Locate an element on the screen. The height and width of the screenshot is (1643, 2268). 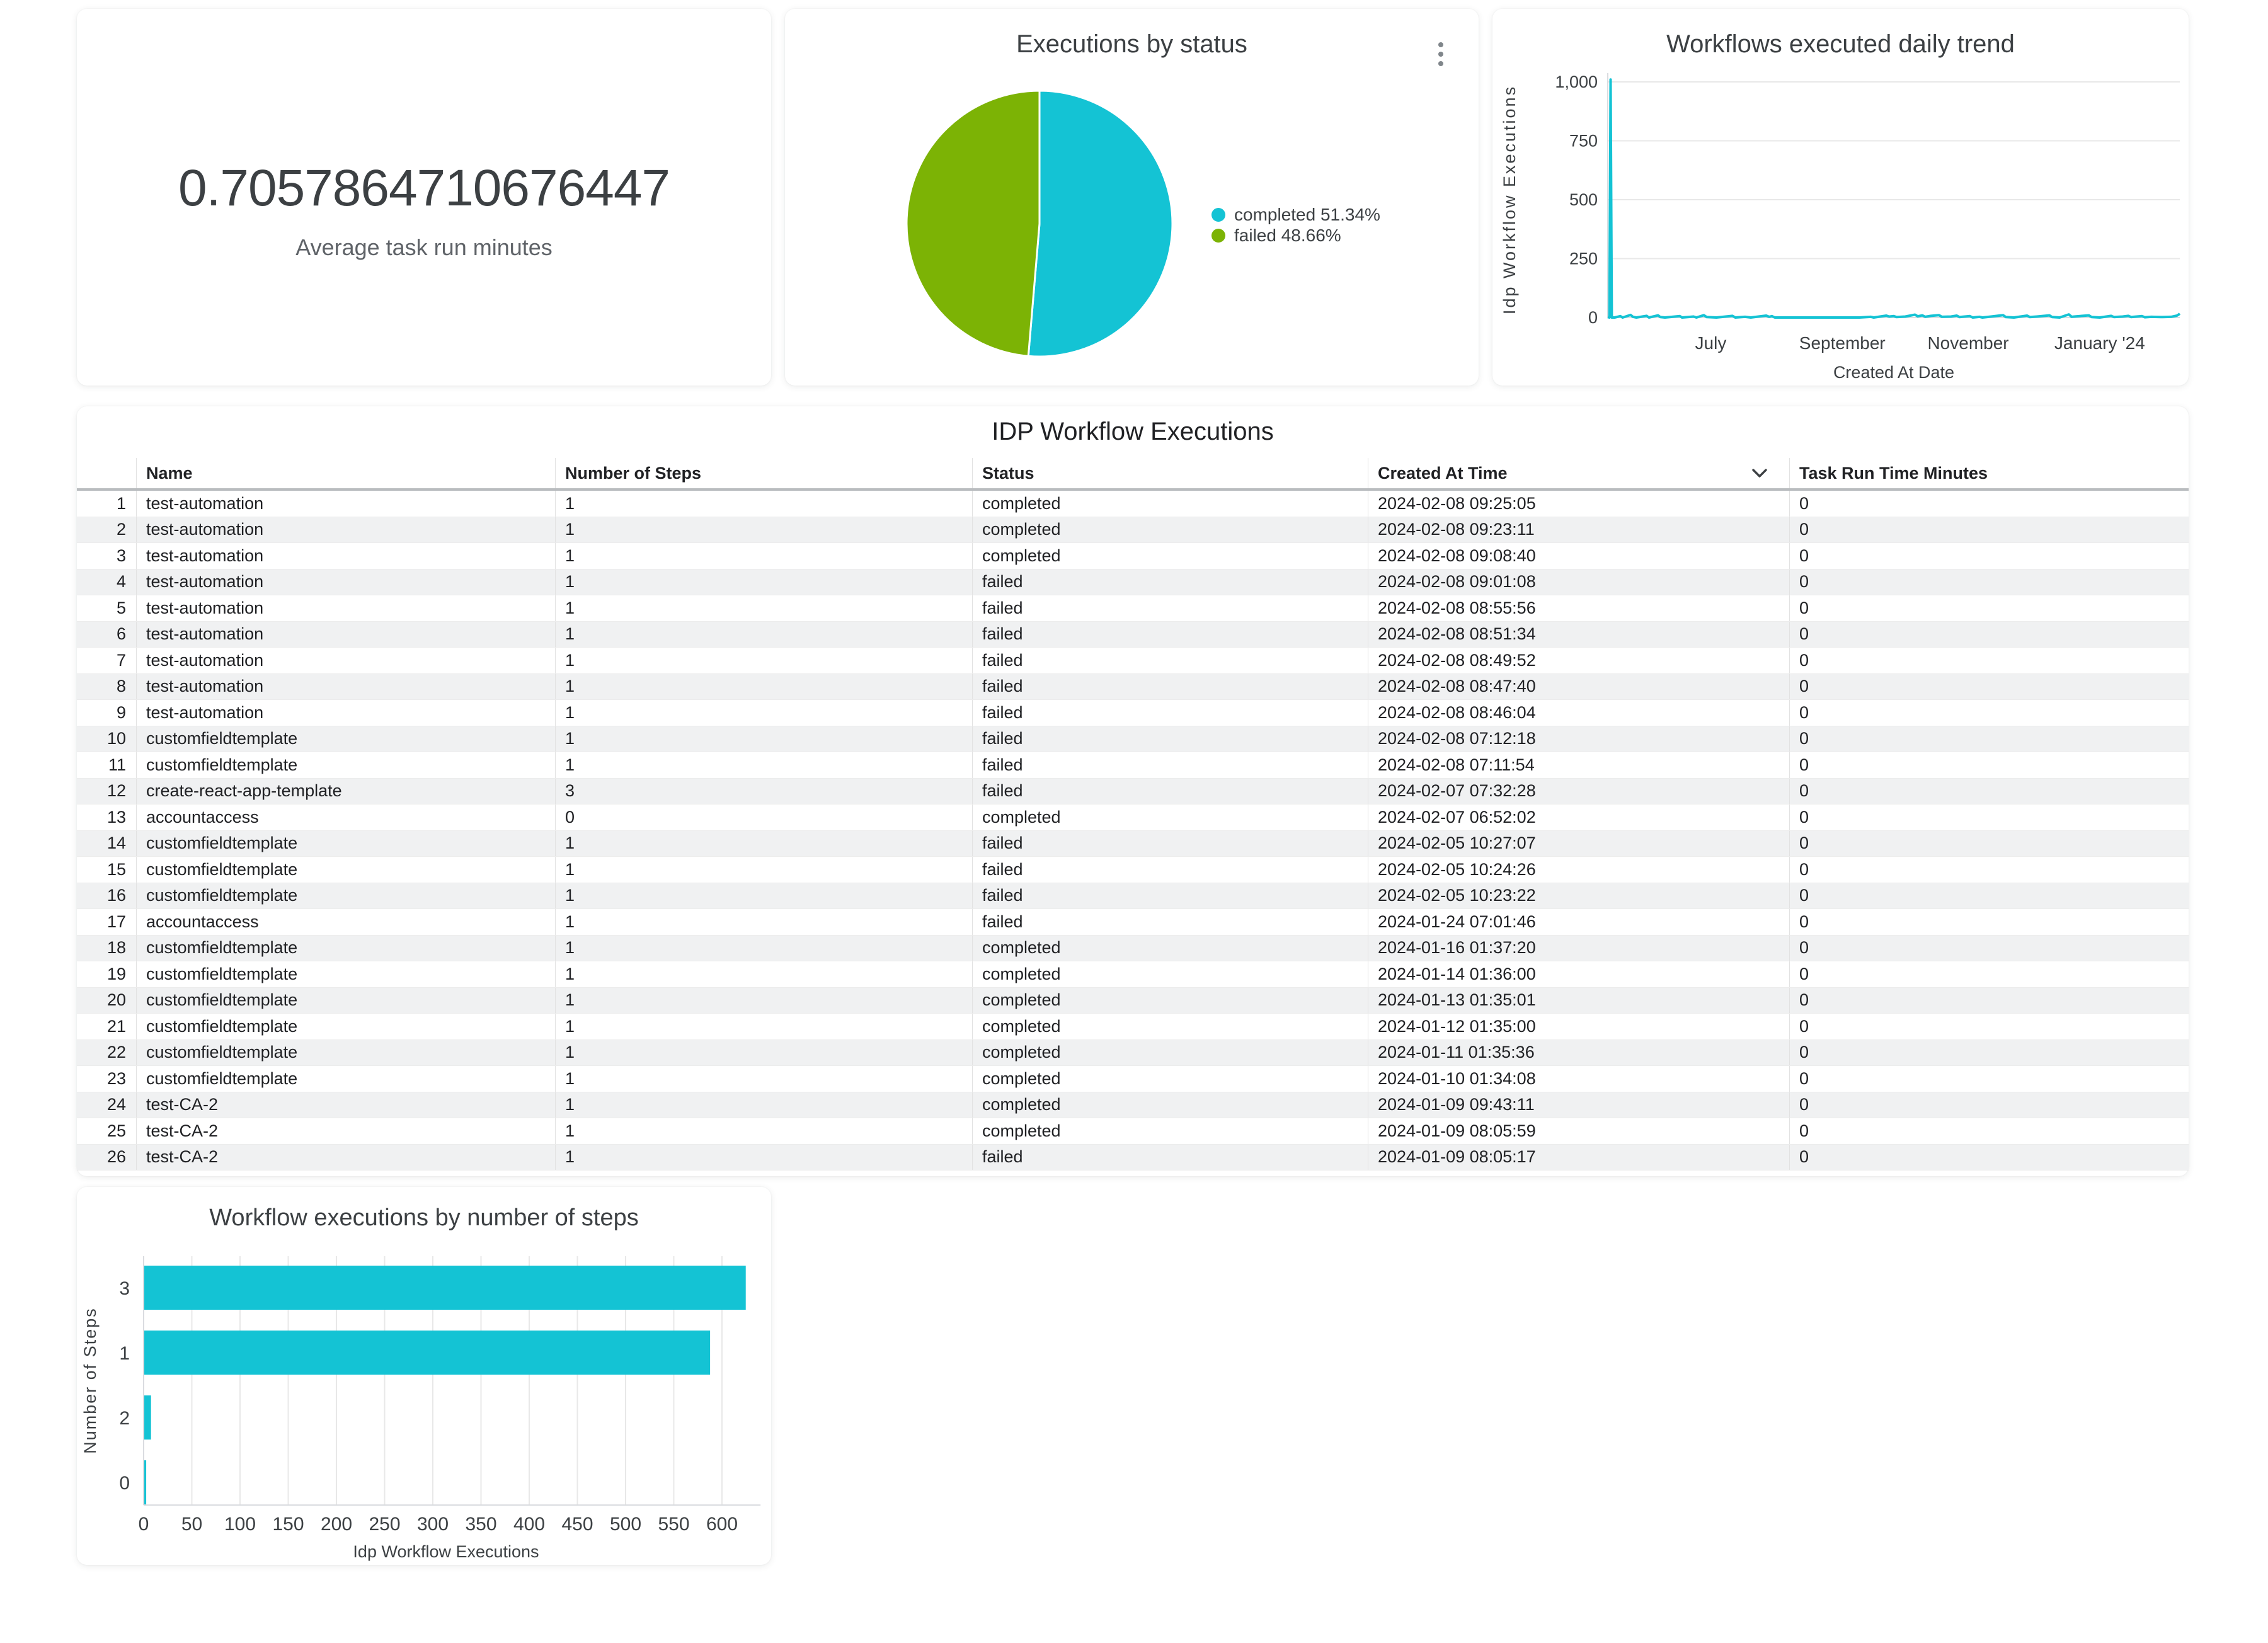
cell-name: test-automation is located at coordinates (345, 530).